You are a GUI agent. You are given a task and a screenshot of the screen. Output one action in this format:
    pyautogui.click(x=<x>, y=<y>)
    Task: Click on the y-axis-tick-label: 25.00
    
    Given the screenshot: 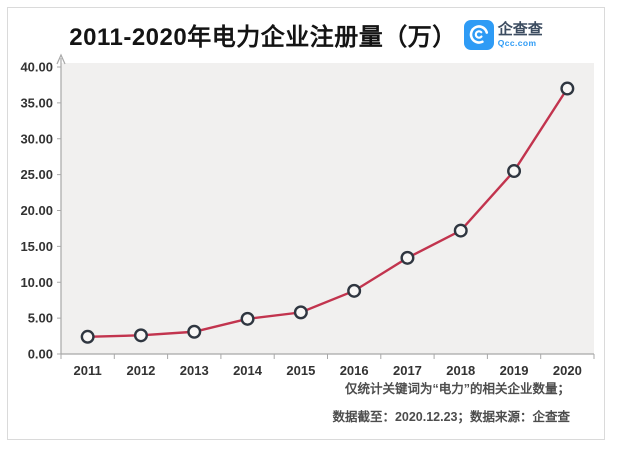 What is the action you would take?
    pyautogui.click(x=36, y=174)
    